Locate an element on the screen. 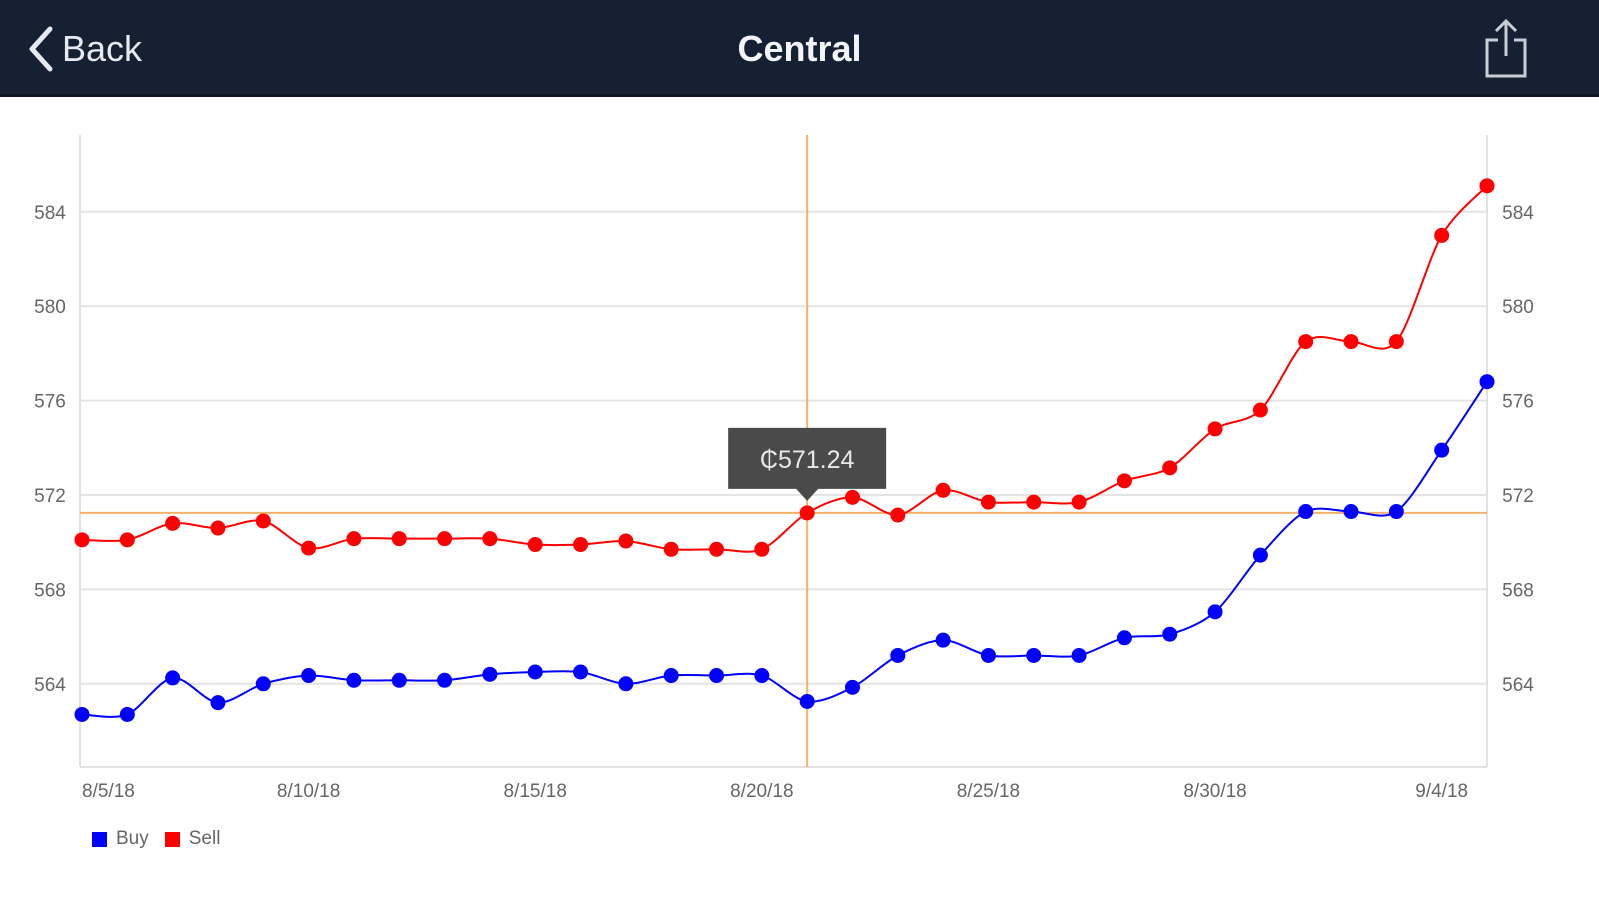  legend: Buy Sell is located at coordinates (164, 839).